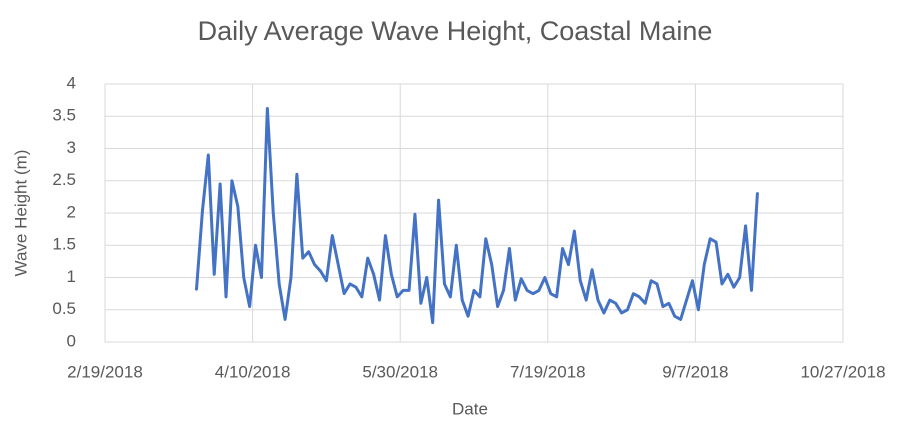  What do you see at coordinates (470, 408) in the screenshot?
I see `x-axis-label: Date` at bounding box center [470, 408].